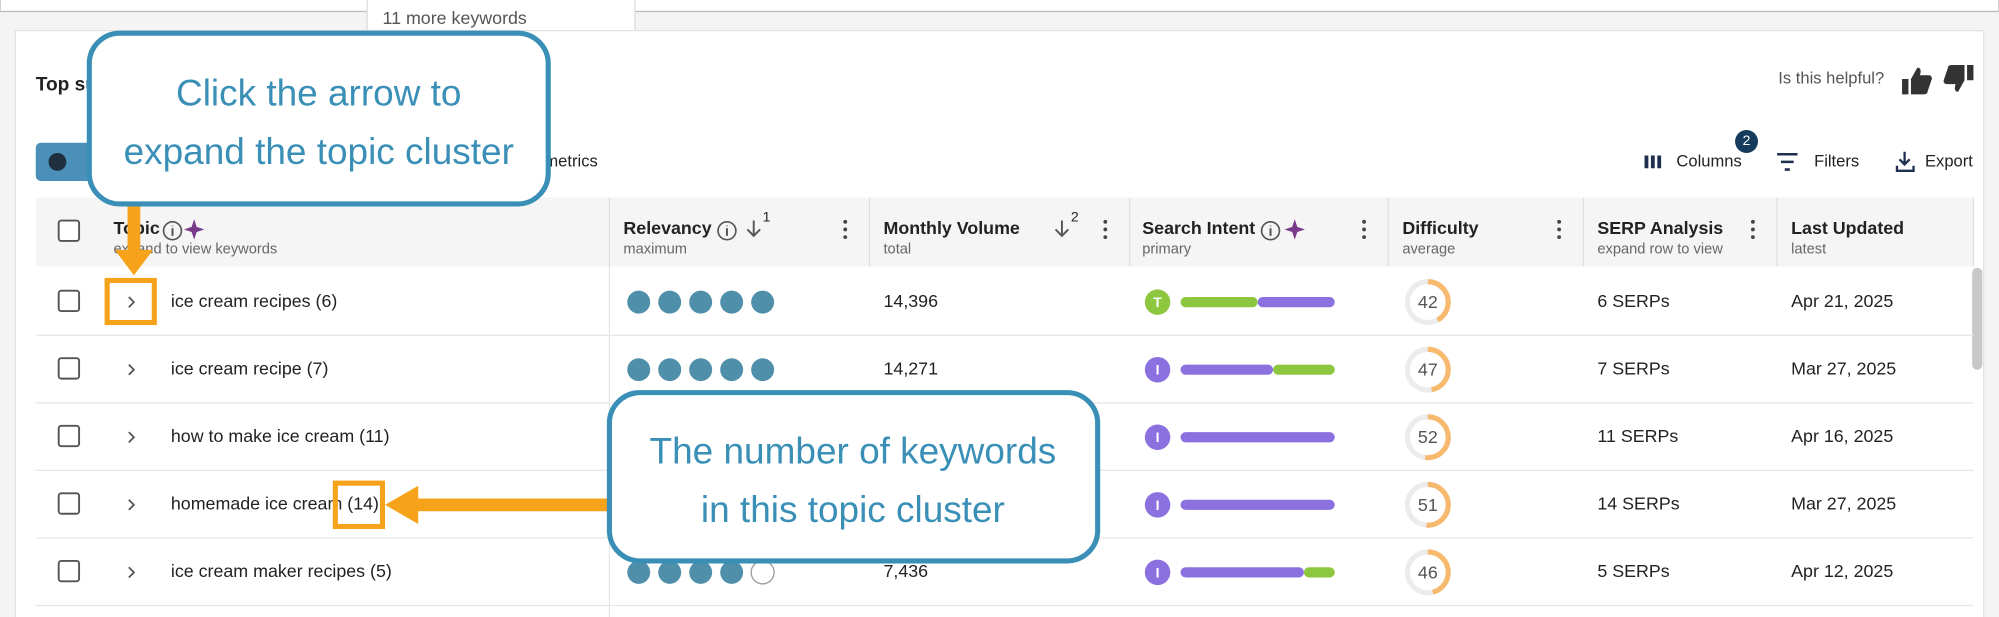 The width and height of the screenshot is (1999, 617). Describe the element at coordinates (455, 18) in the screenshot. I see `more-keywords: 11 more keywords` at that location.